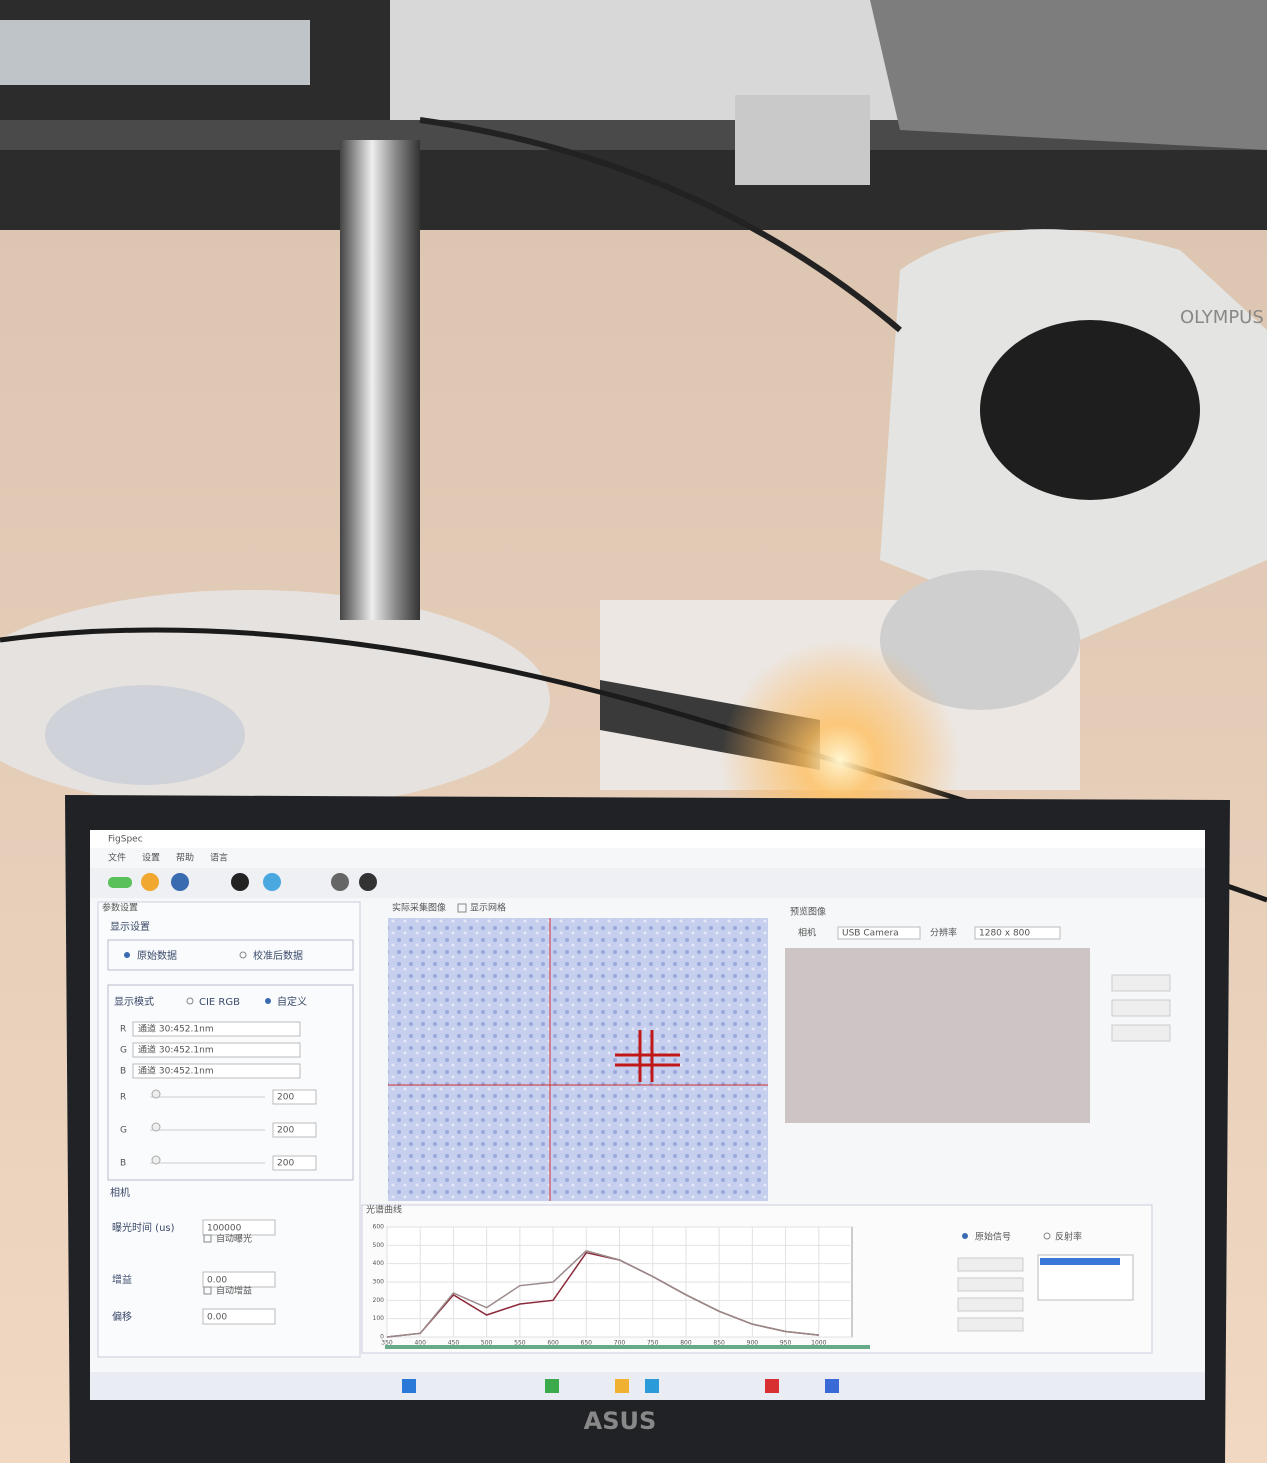 This screenshot has width=1267, height=1463. I want to click on menu-item: 设置, so click(151, 858).